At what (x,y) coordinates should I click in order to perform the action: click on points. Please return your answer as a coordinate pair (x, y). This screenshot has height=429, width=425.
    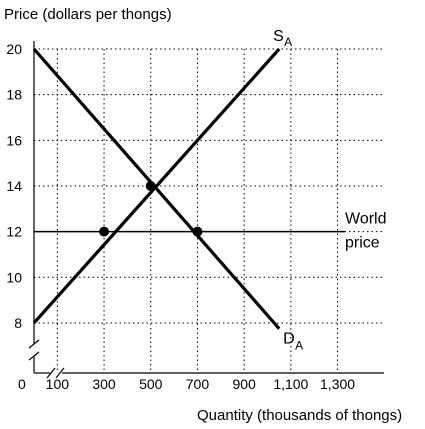
    Looking at the image, I should click on (151, 208).